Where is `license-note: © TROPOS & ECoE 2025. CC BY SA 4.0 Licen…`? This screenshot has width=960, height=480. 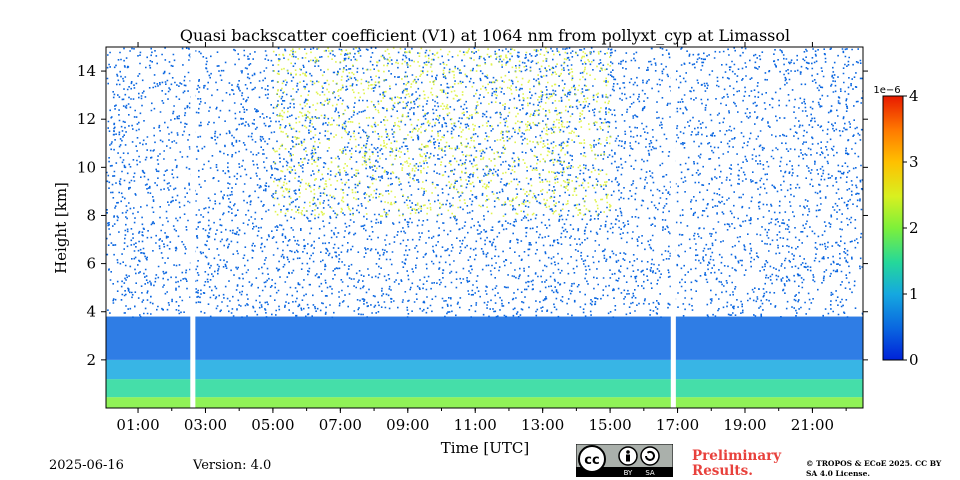 license-note: © TROPOS & ECoE 2025. CC BY SA 4.0 Licen… is located at coordinates (874, 468).